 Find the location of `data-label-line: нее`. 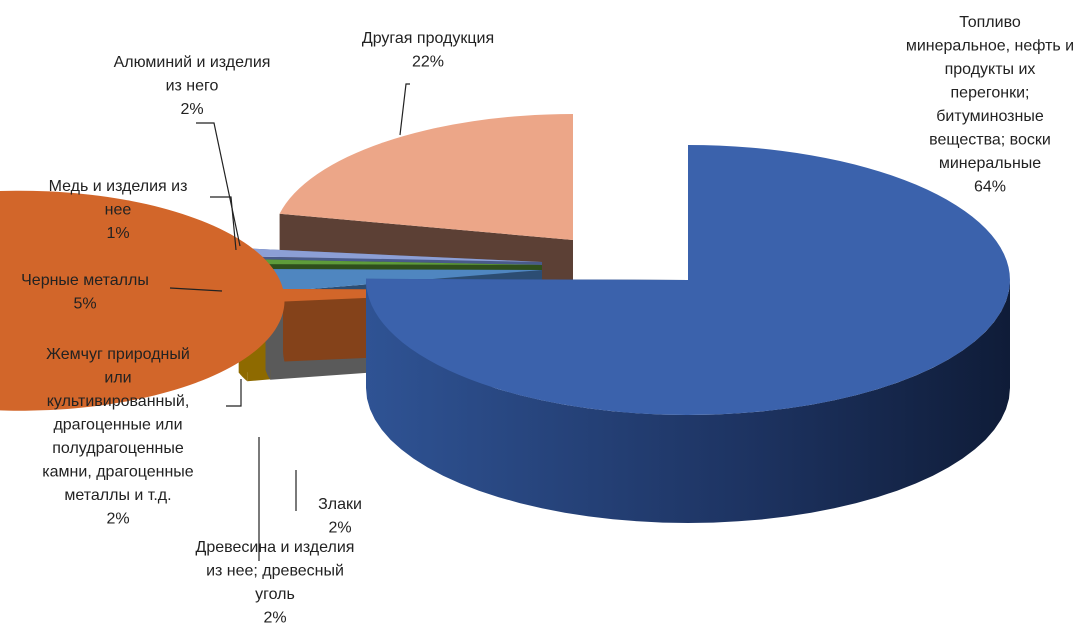

data-label-line: нее is located at coordinates (118, 210).